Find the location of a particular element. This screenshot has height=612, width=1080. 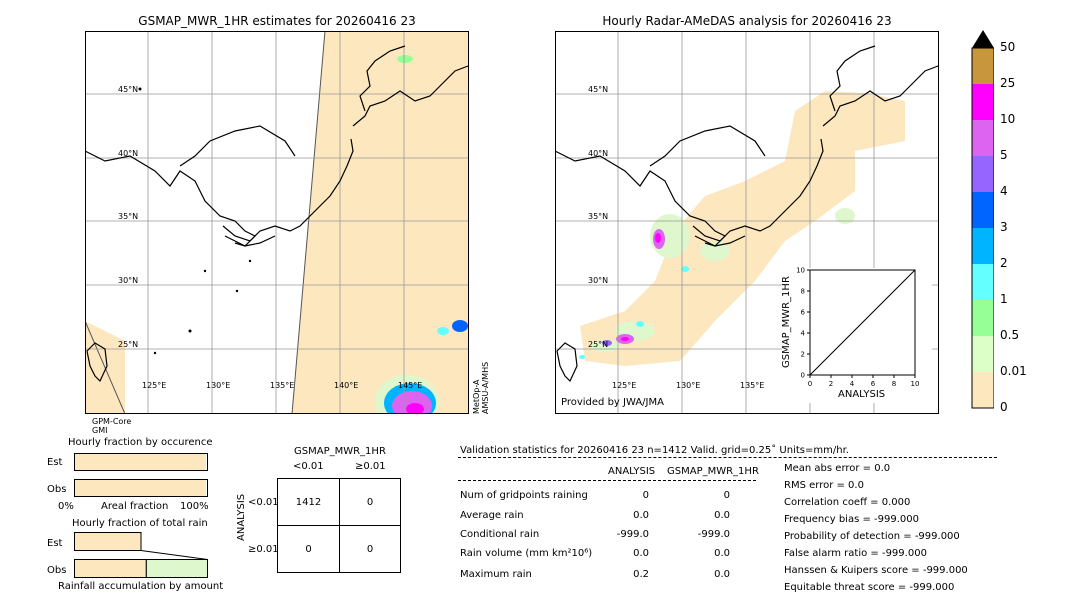

contingency-row-header: ≥0.01 is located at coordinates (263, 549).